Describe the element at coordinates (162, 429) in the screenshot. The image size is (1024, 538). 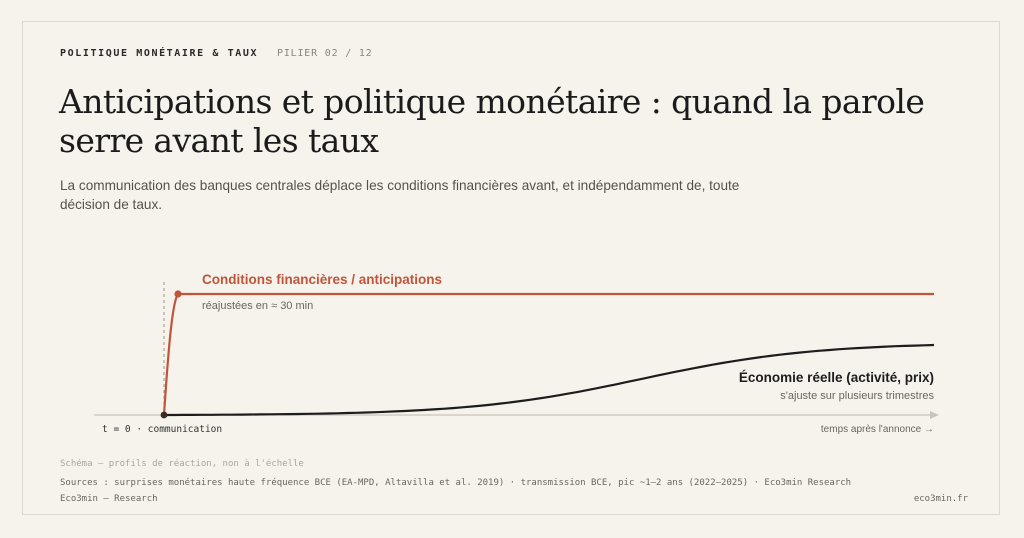
I see `event-marker-label: t = 0 · communication` at that location.